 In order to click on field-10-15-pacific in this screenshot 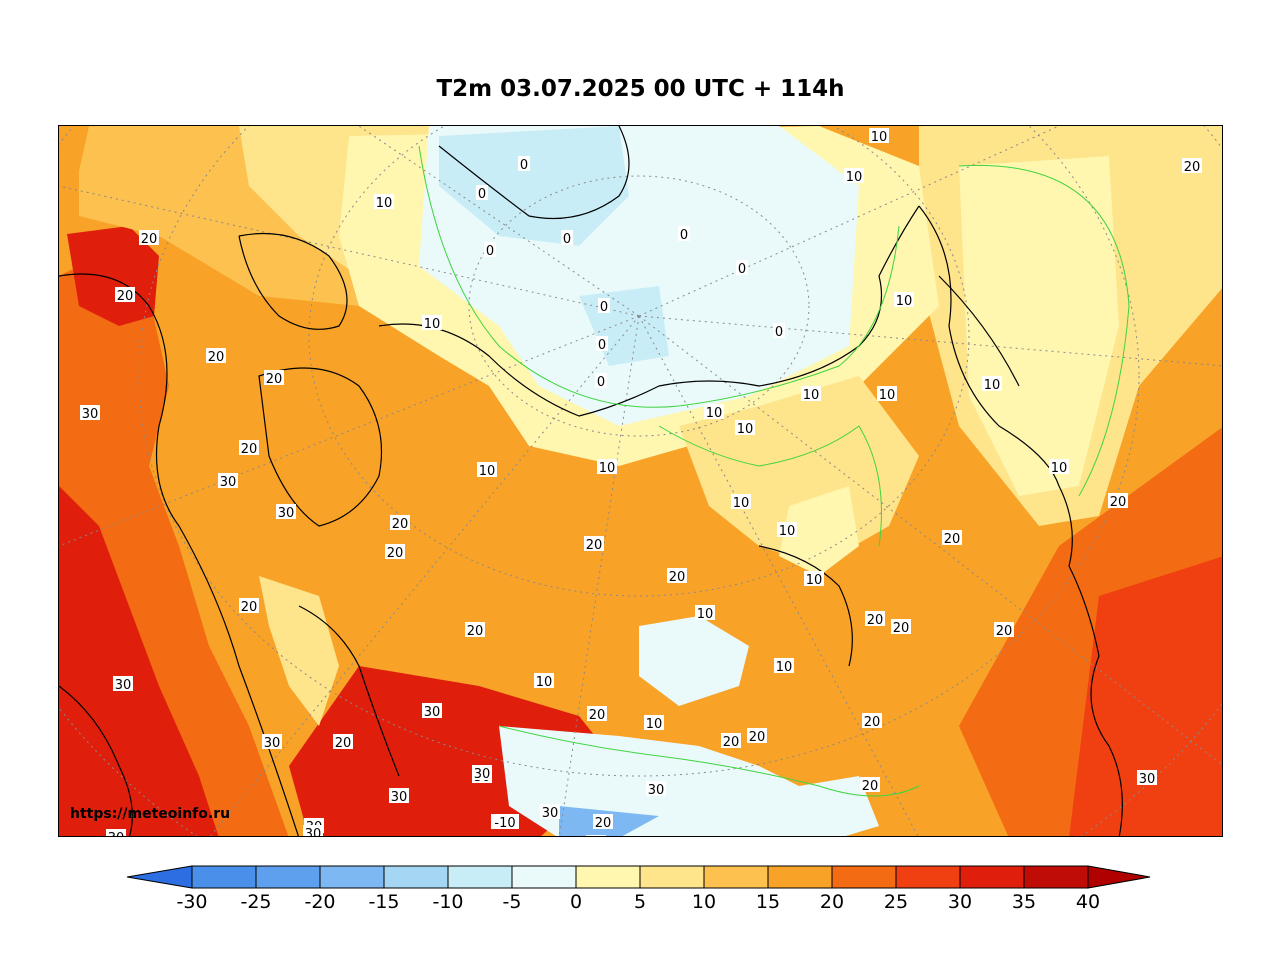, I will do `click(1039, 326)`.